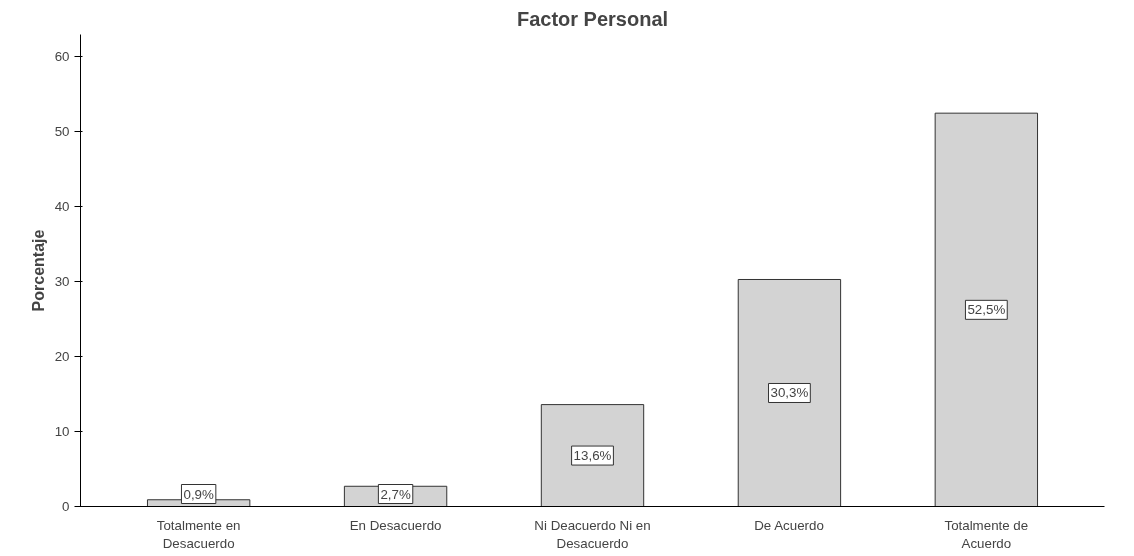 Image resolution: width=1134 pixels, height=556 pixels. I want to click on chart-title: Factor Personal, so click(592, 18).